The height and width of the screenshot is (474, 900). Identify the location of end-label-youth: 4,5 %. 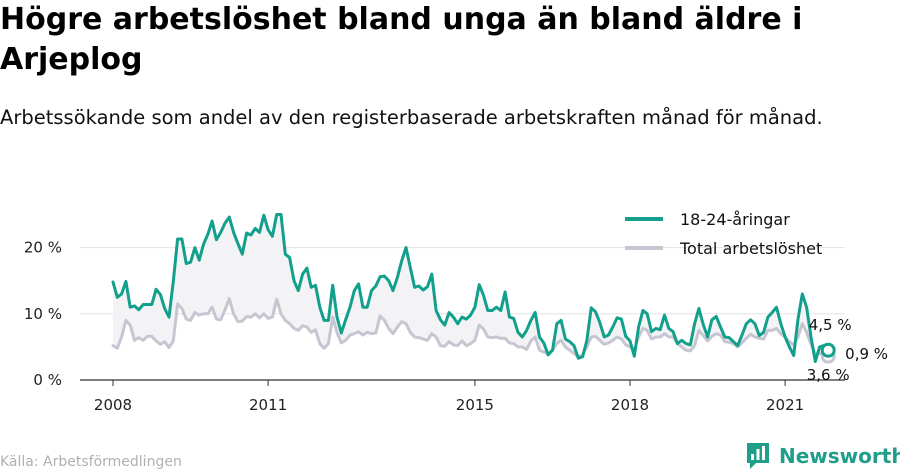
(830, 325).